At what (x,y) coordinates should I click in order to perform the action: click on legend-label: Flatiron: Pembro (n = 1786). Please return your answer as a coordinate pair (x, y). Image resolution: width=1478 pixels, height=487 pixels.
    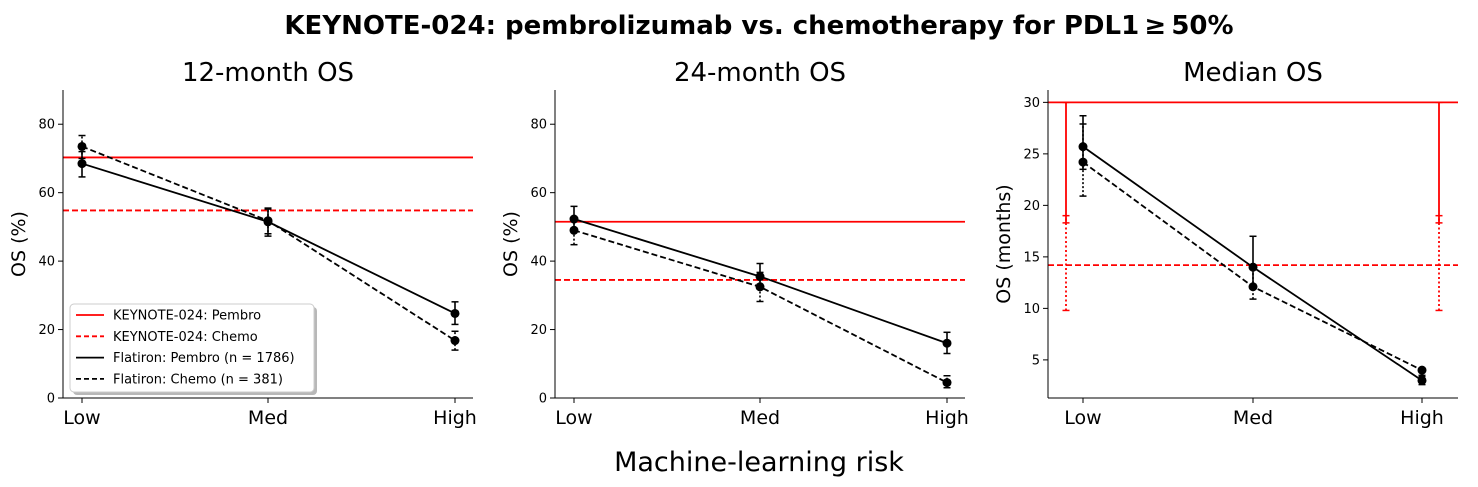
    Looking at the image, I should click on (204, 358).